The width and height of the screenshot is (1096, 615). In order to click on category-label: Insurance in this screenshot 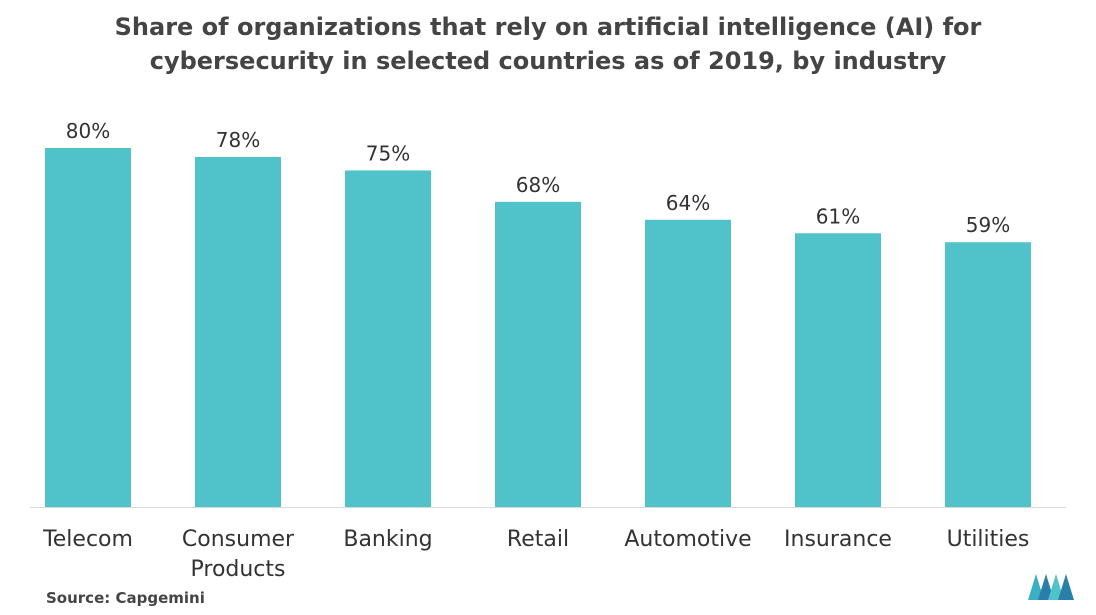, I will do `click(838, 539)`.